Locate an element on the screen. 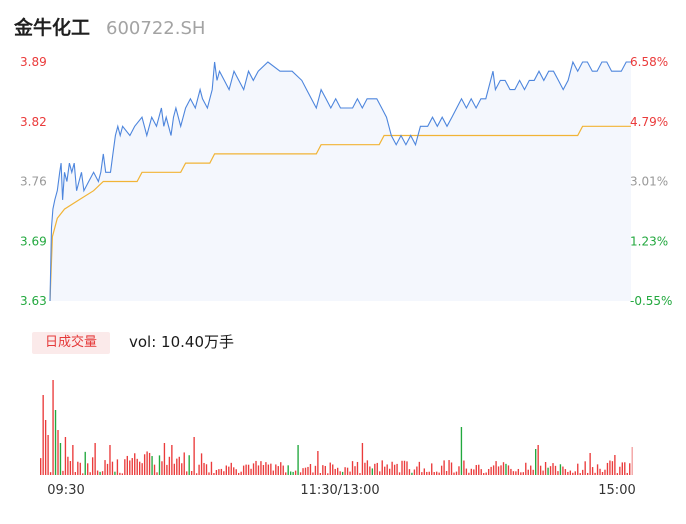 The height and width of the screenshot is (524, 686). time-tick-label: 15:00 is located at coordinates (616, 490).